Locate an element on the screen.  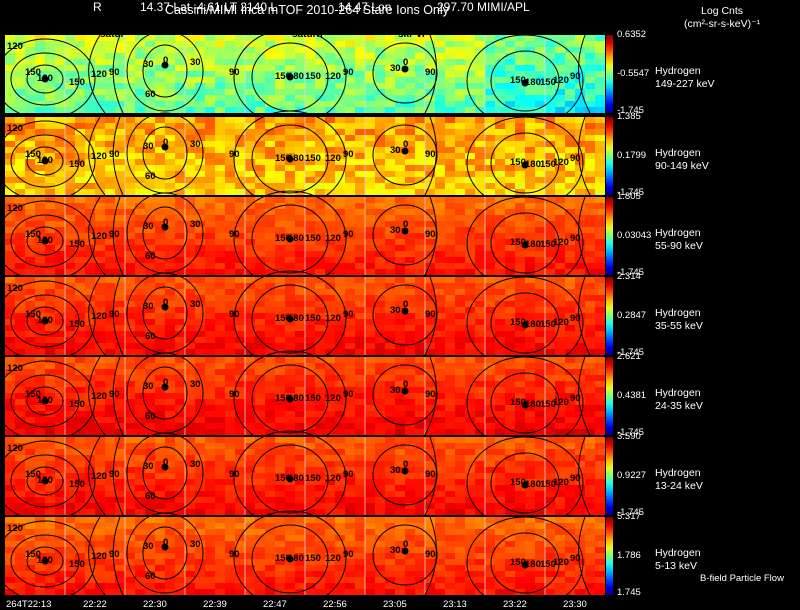
colorbar-max-label: 2.314 is located at coordinates (629, 276).